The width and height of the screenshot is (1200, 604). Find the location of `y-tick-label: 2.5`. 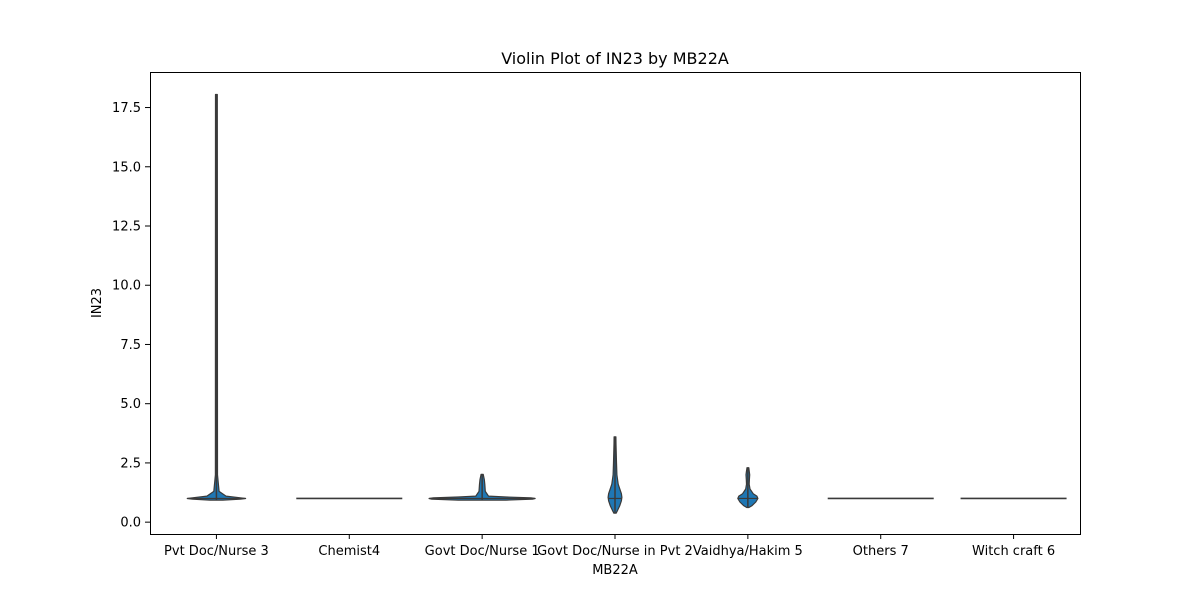

y-tick-label: 2.5 is located at coordinates (130, 463).